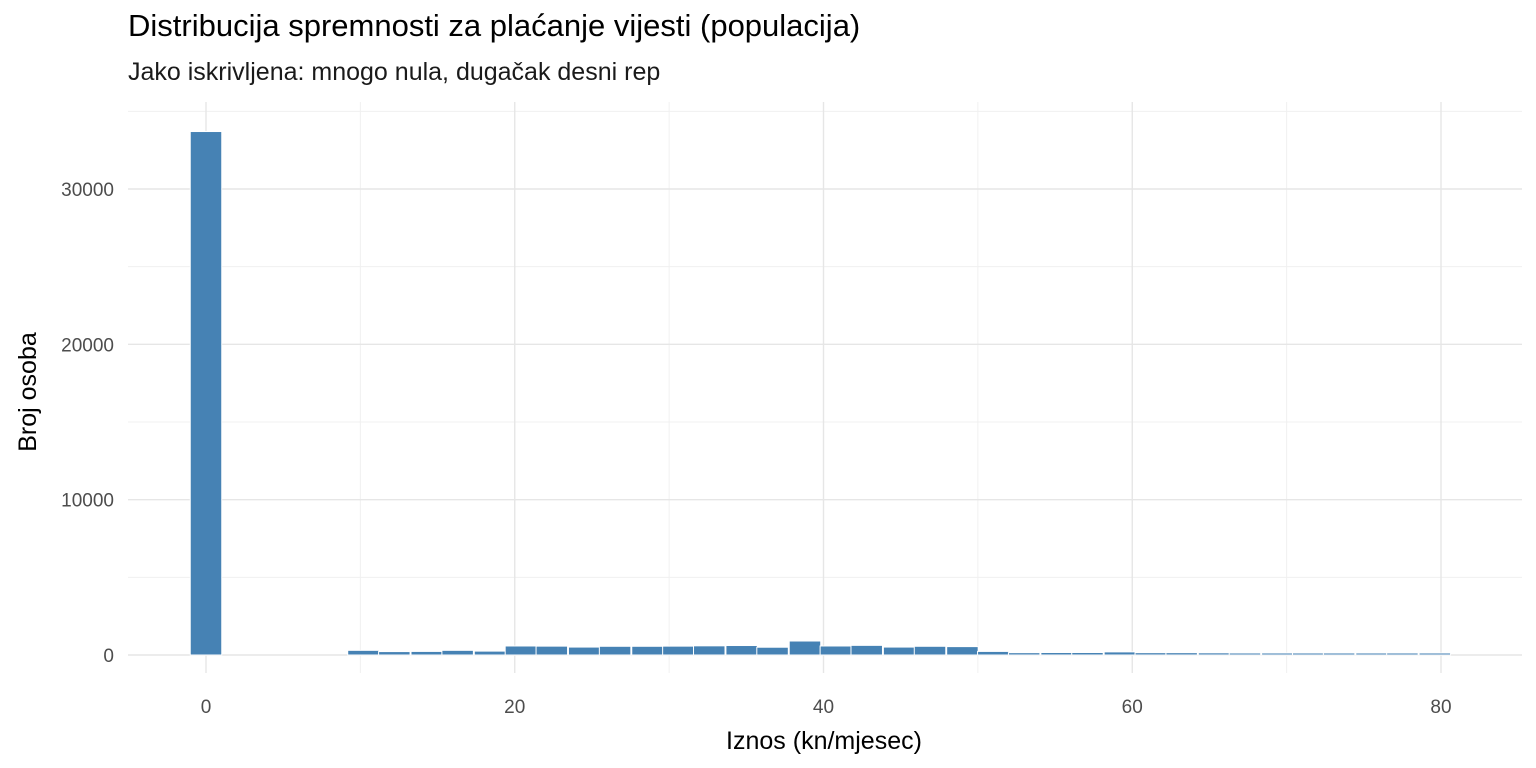 Image resolution: width=1536 pixels, height=768 pixels. I want to click on y-tick-label: 10000, so click(87, 501).